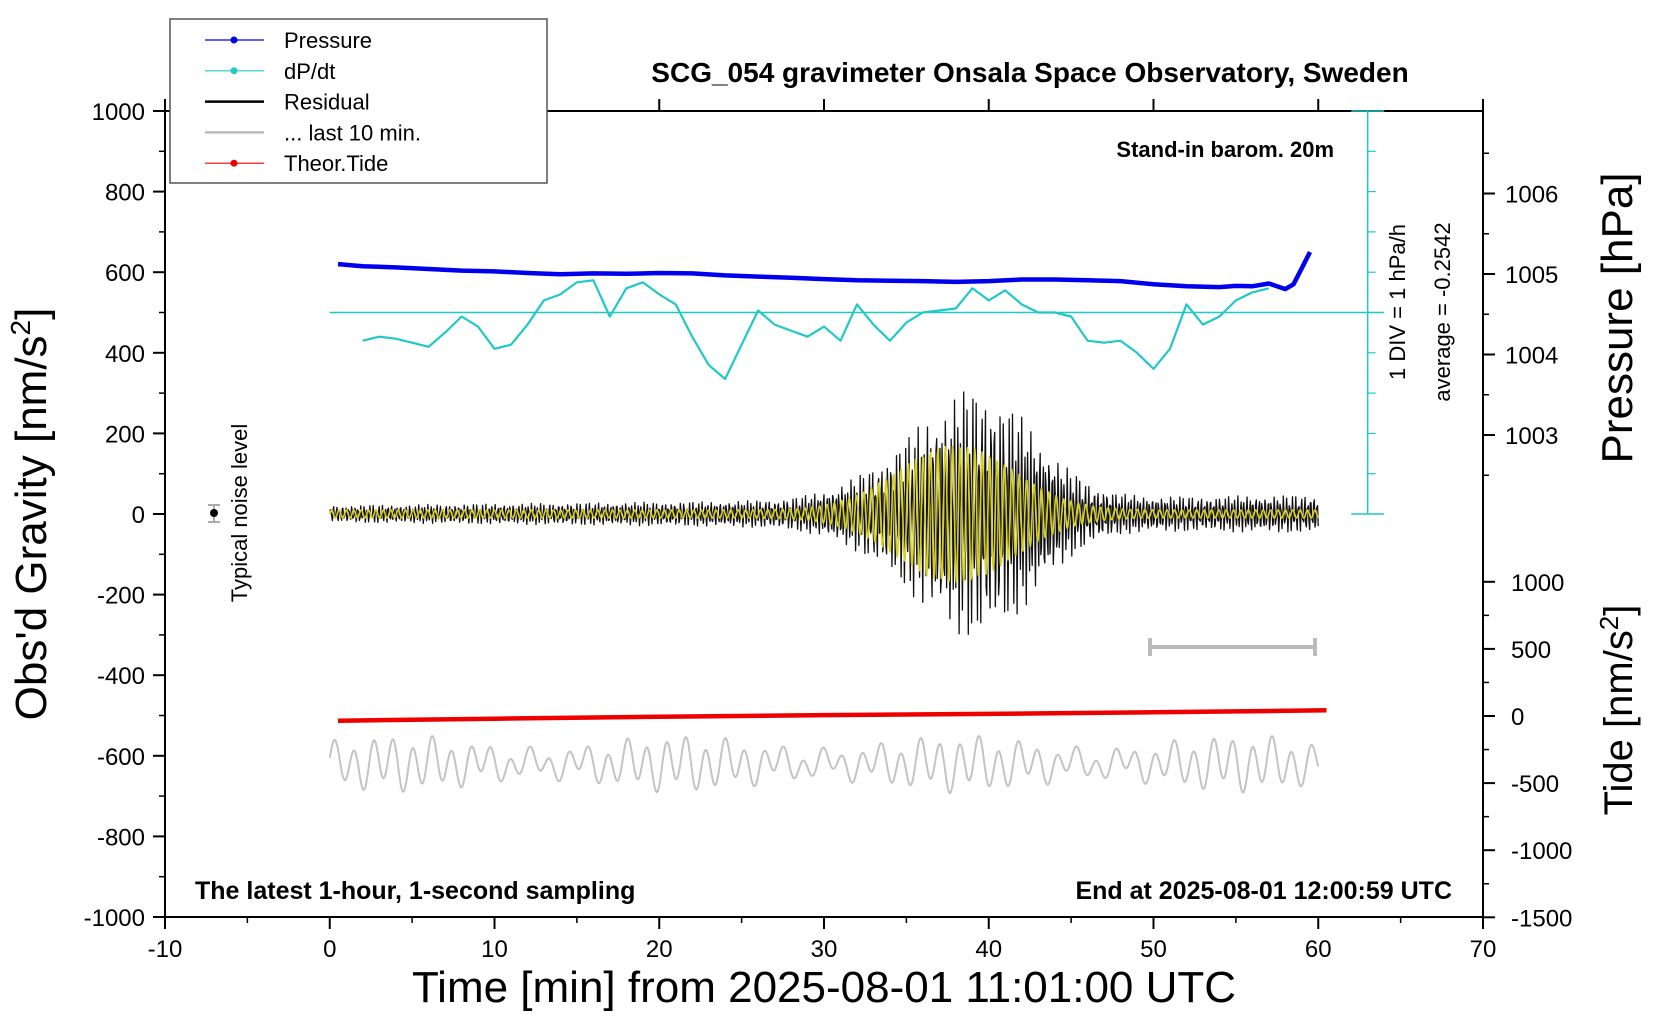 Image resolution: width=1660 pixels, height=1020 pixels. I want to click on noise-level-marker, so click(214, 513).